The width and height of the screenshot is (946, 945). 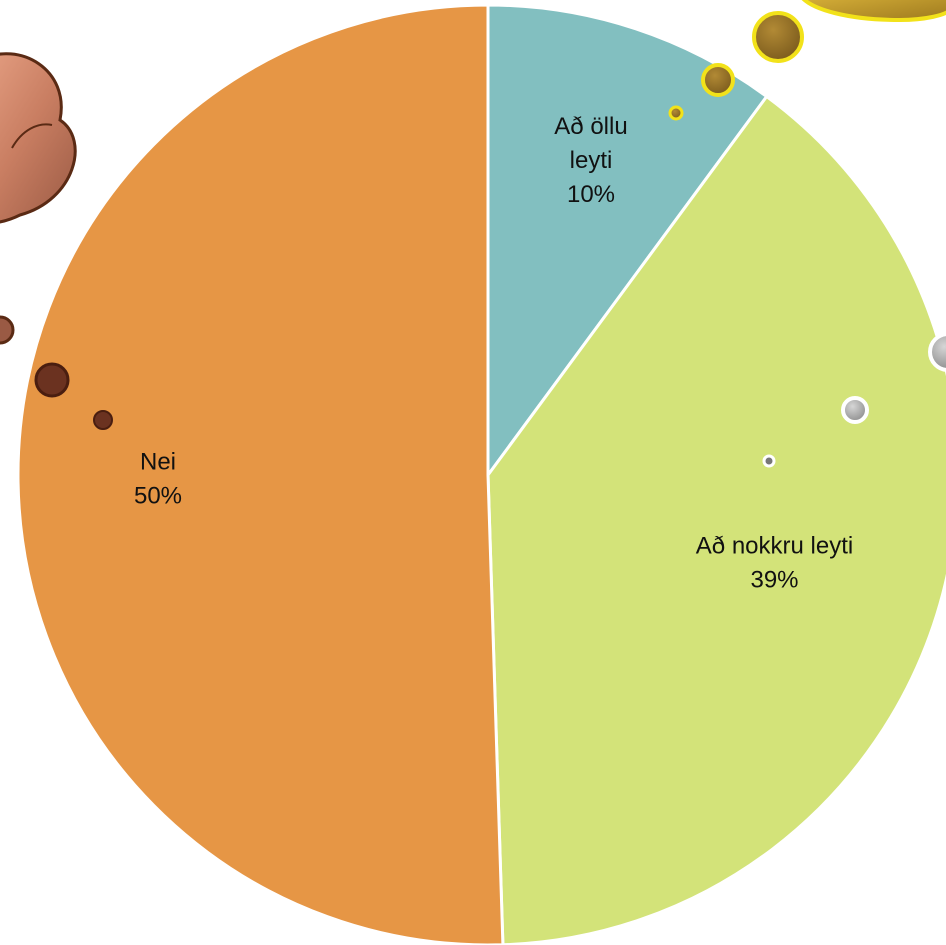 What do you see at coordinates (38, 138) in the screenshot?
I see `copper-thought-cloud-icon` at bounding box center [38, 138].